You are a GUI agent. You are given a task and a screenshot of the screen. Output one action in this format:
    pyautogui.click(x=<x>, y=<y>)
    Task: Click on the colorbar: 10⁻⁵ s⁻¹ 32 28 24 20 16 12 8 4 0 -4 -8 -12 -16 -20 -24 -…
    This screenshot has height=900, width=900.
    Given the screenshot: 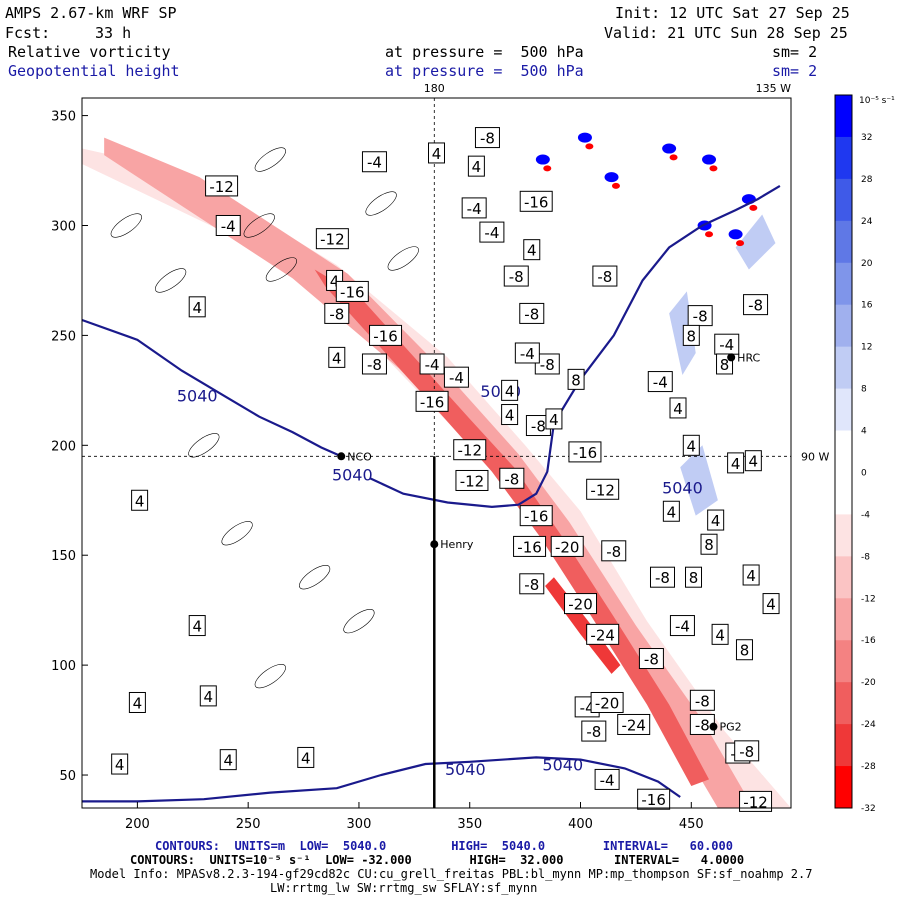 What is the action you would take?
    pyautogui.click(x=864, y=454)
    